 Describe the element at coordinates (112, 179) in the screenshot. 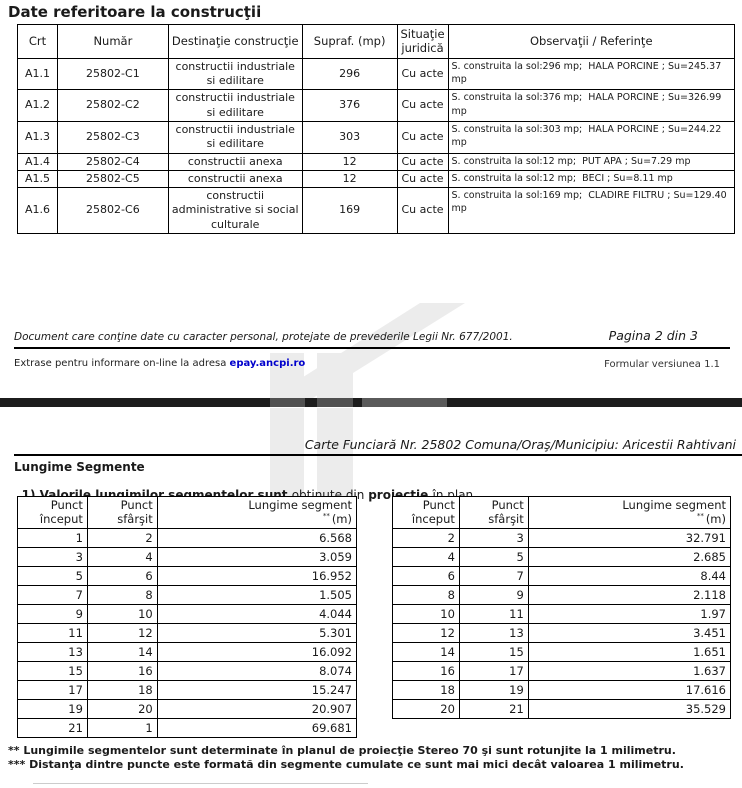

I see `cell-numar: 25802-C5` at that location.